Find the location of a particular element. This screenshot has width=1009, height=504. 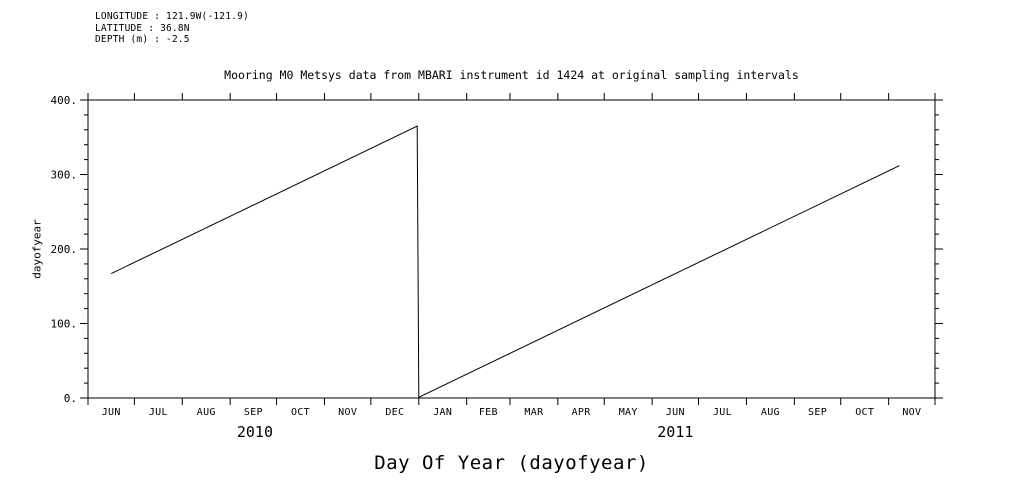

meta-latitude: LATITUDE : 36.8N is located at coordinates (142, 28).